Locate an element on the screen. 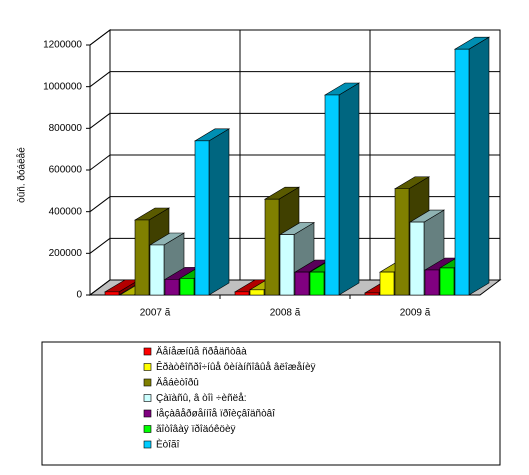 The image size is (529, 475). y-tick-label: 600000 is located at coordinates (66, 170).